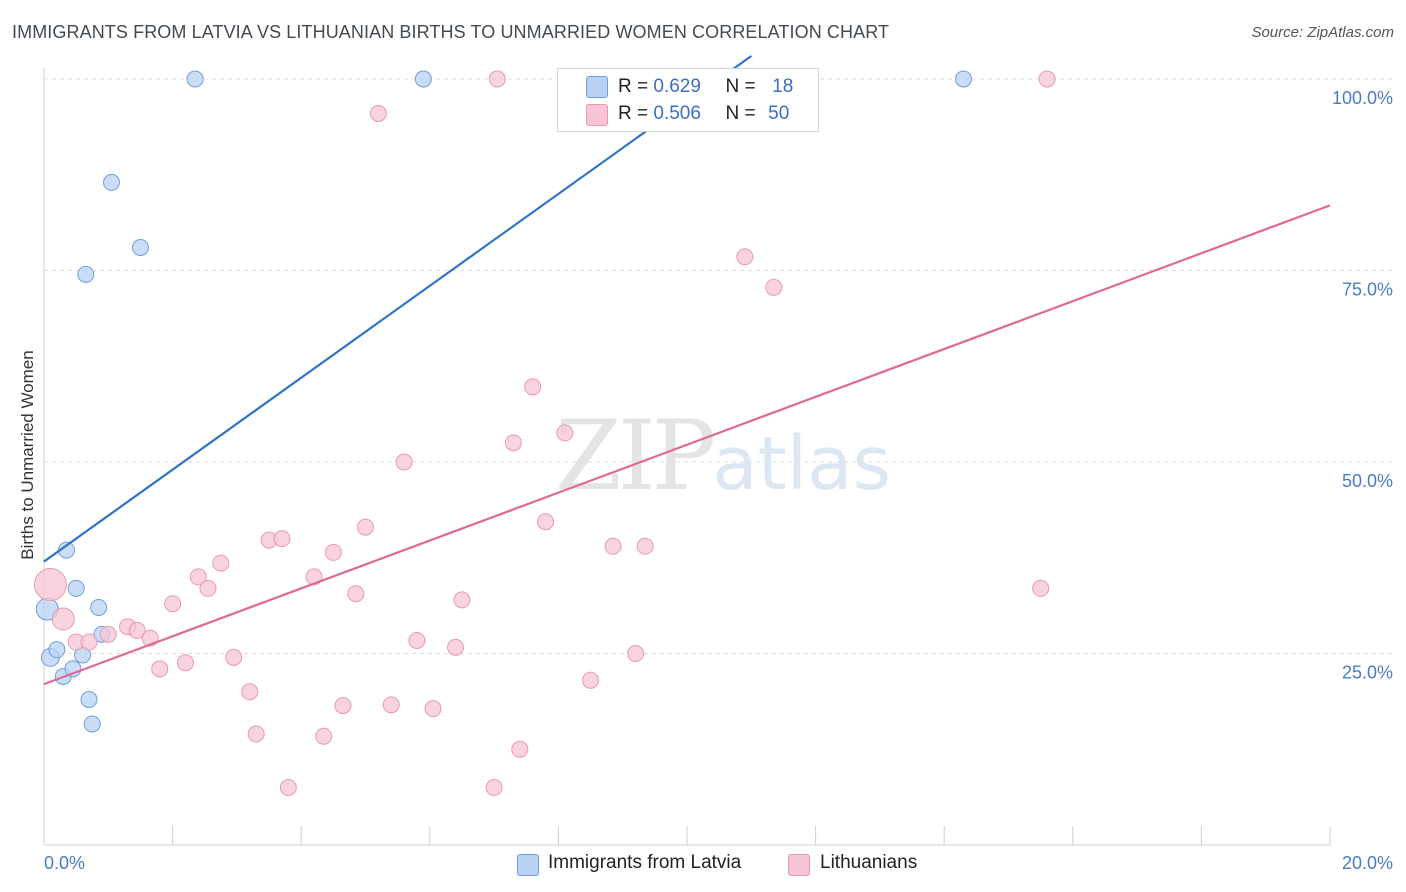 The height and width of the screenshot is (892, 1406). What do you see at coordinates (802, 464) in the screenshot?
I see `watermark-atlas: atlas` at bounding box center [802, 464].